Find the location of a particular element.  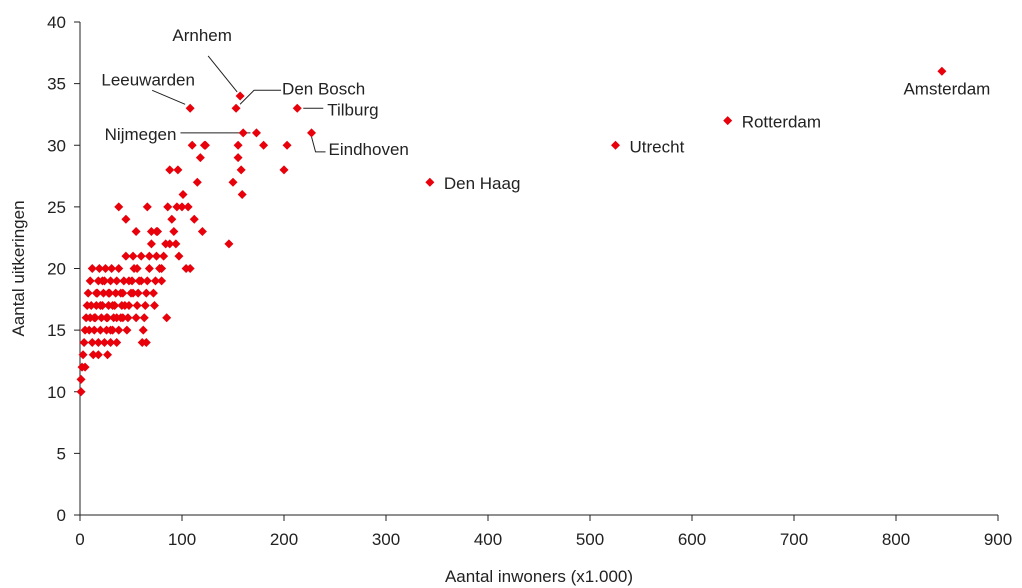

x-tick-label: 800 is located at coordinates (896, 539).